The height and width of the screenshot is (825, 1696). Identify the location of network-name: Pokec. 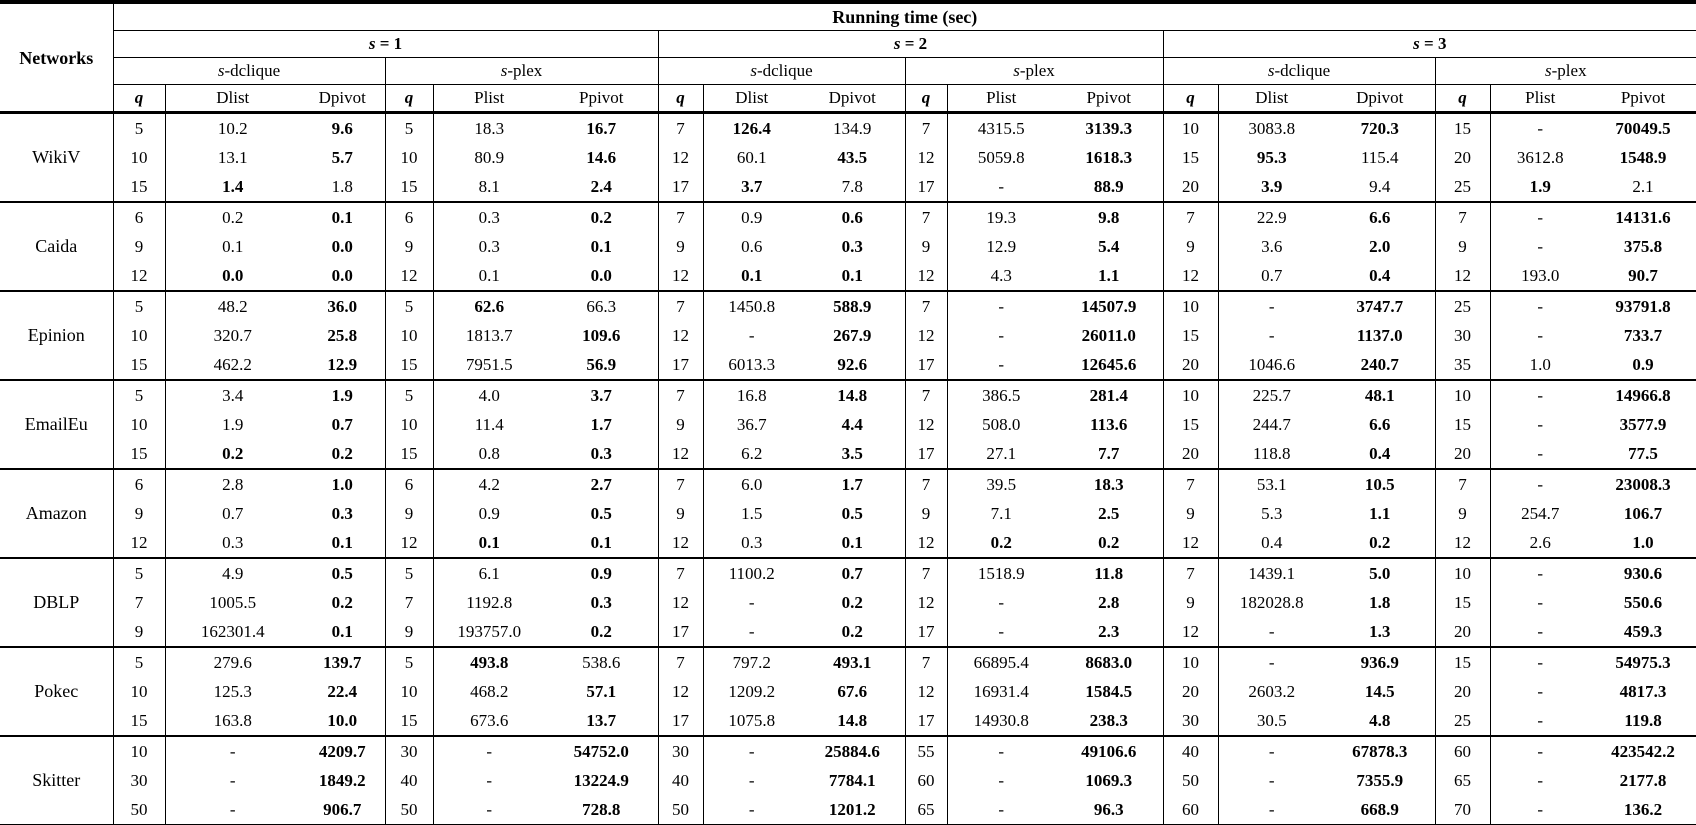
(56, 691).